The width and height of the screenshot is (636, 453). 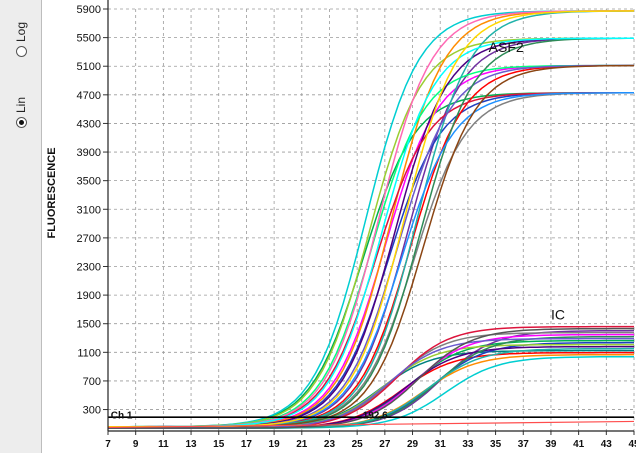 I want to click on lin-label: Lin, so click(x=21, y=105).